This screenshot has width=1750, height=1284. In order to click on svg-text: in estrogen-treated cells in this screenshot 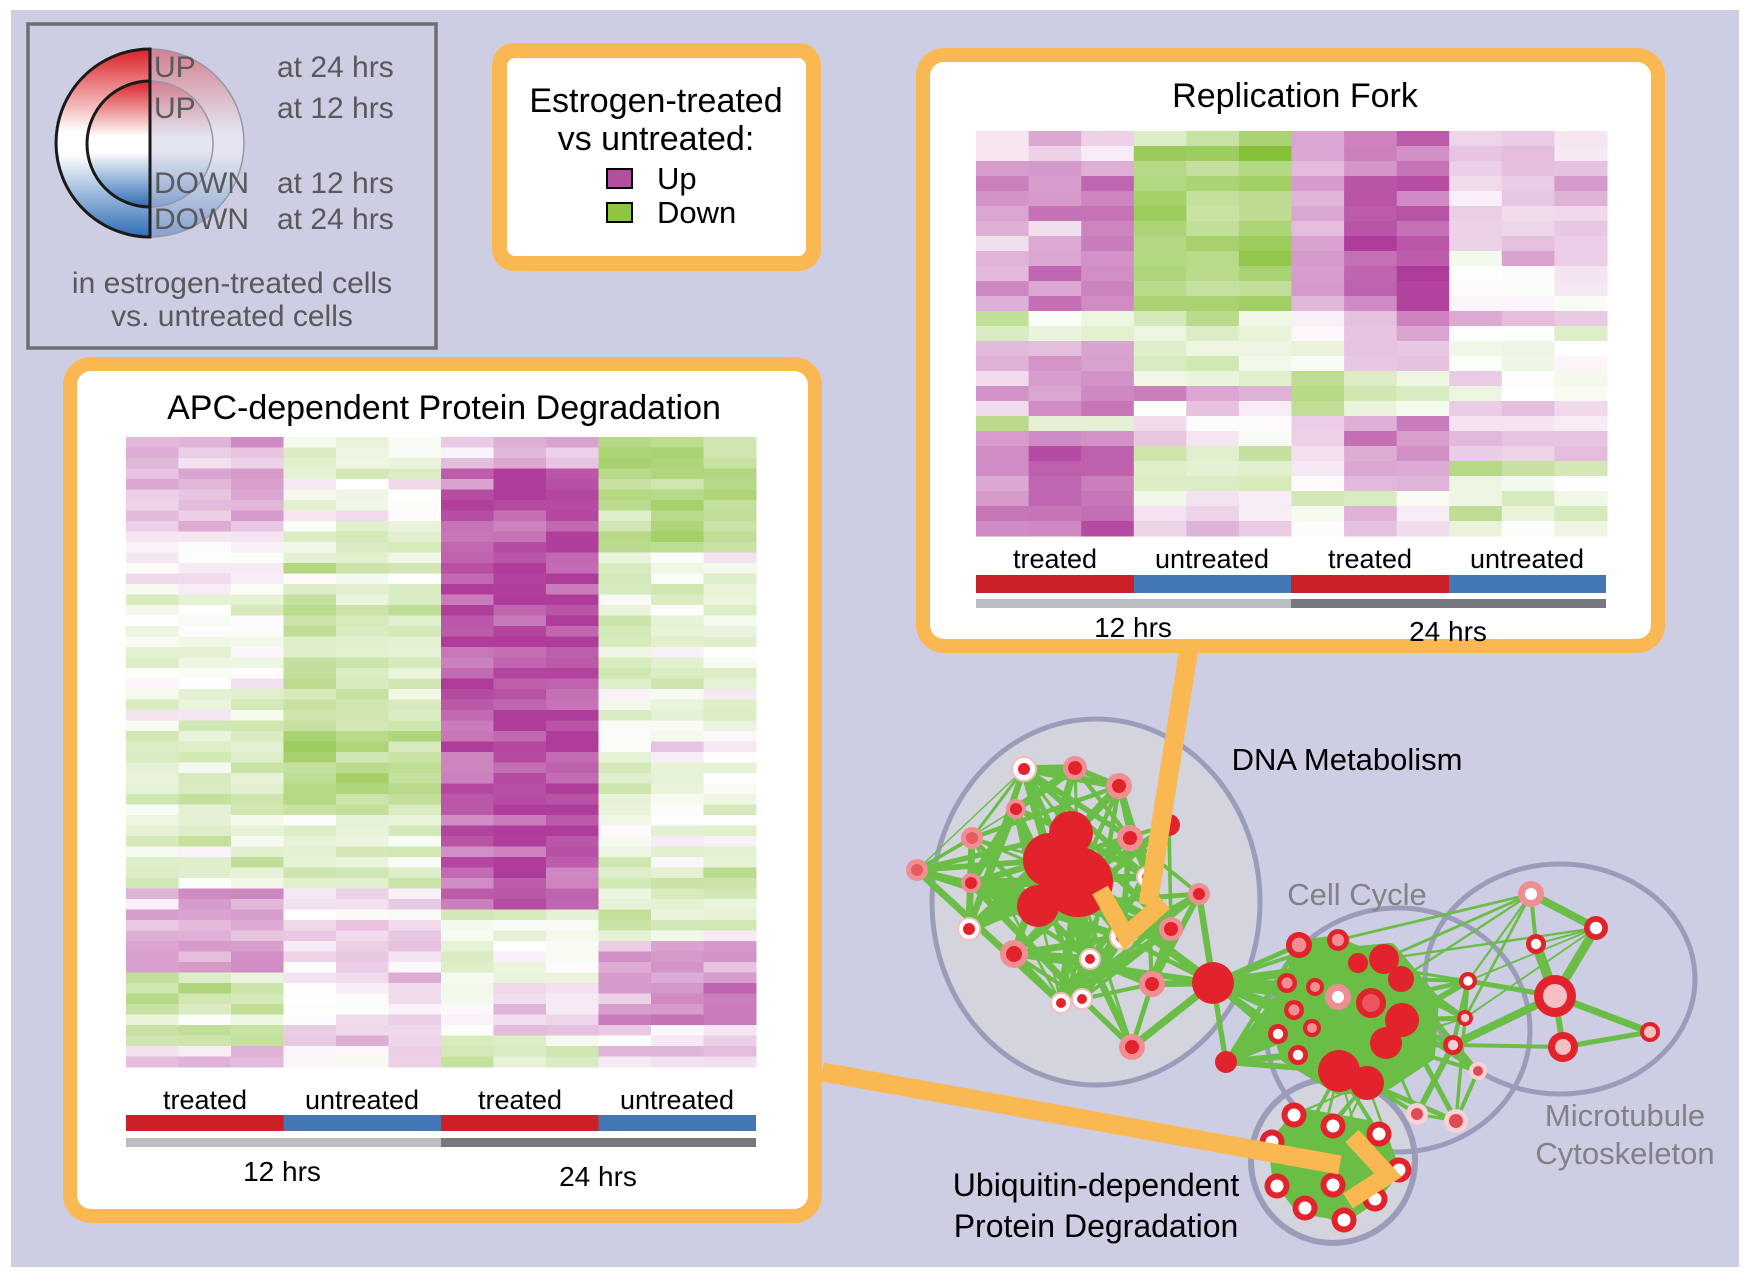, I will do `click(232, 283)`.